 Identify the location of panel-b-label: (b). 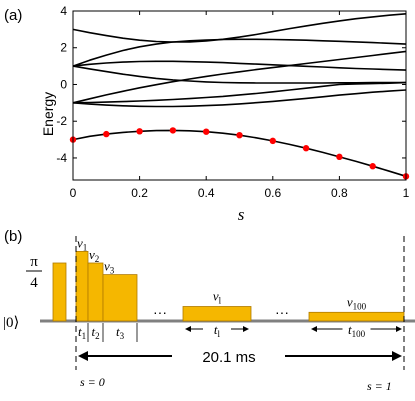
(13, 236).